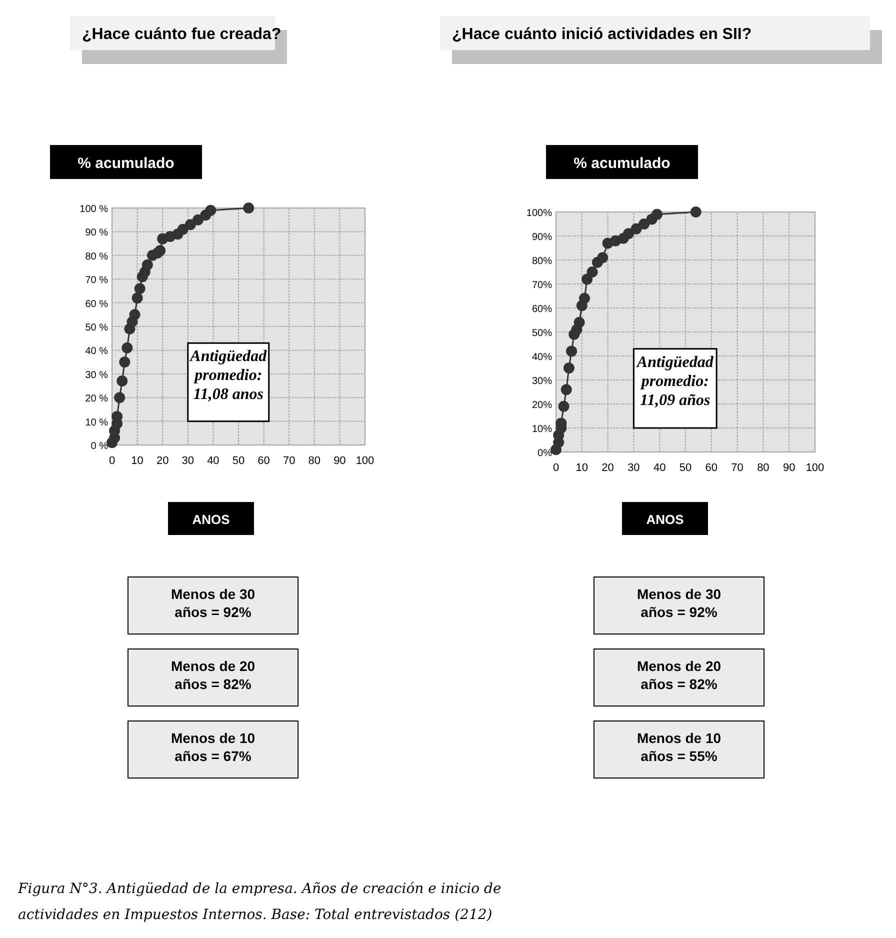  I want to click on y-tick-label: 20%, so click(542, 405).